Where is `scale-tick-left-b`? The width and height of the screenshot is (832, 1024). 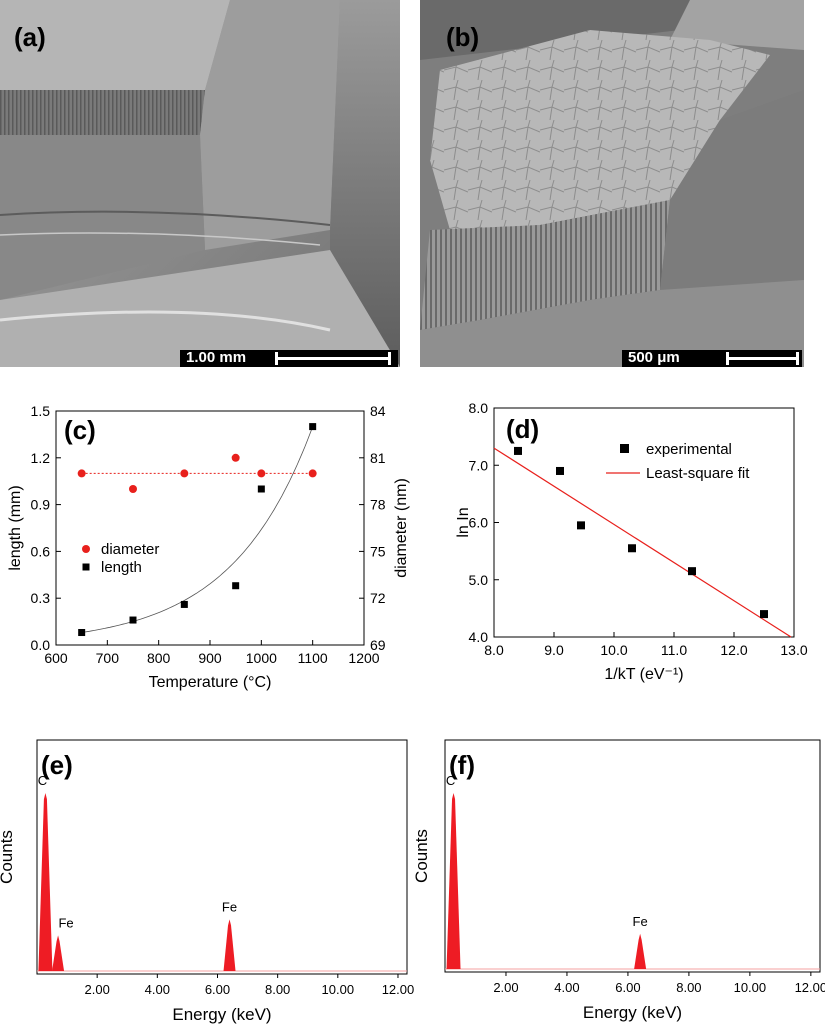
scale-tick-left-b is located at coordinates (727, 358).